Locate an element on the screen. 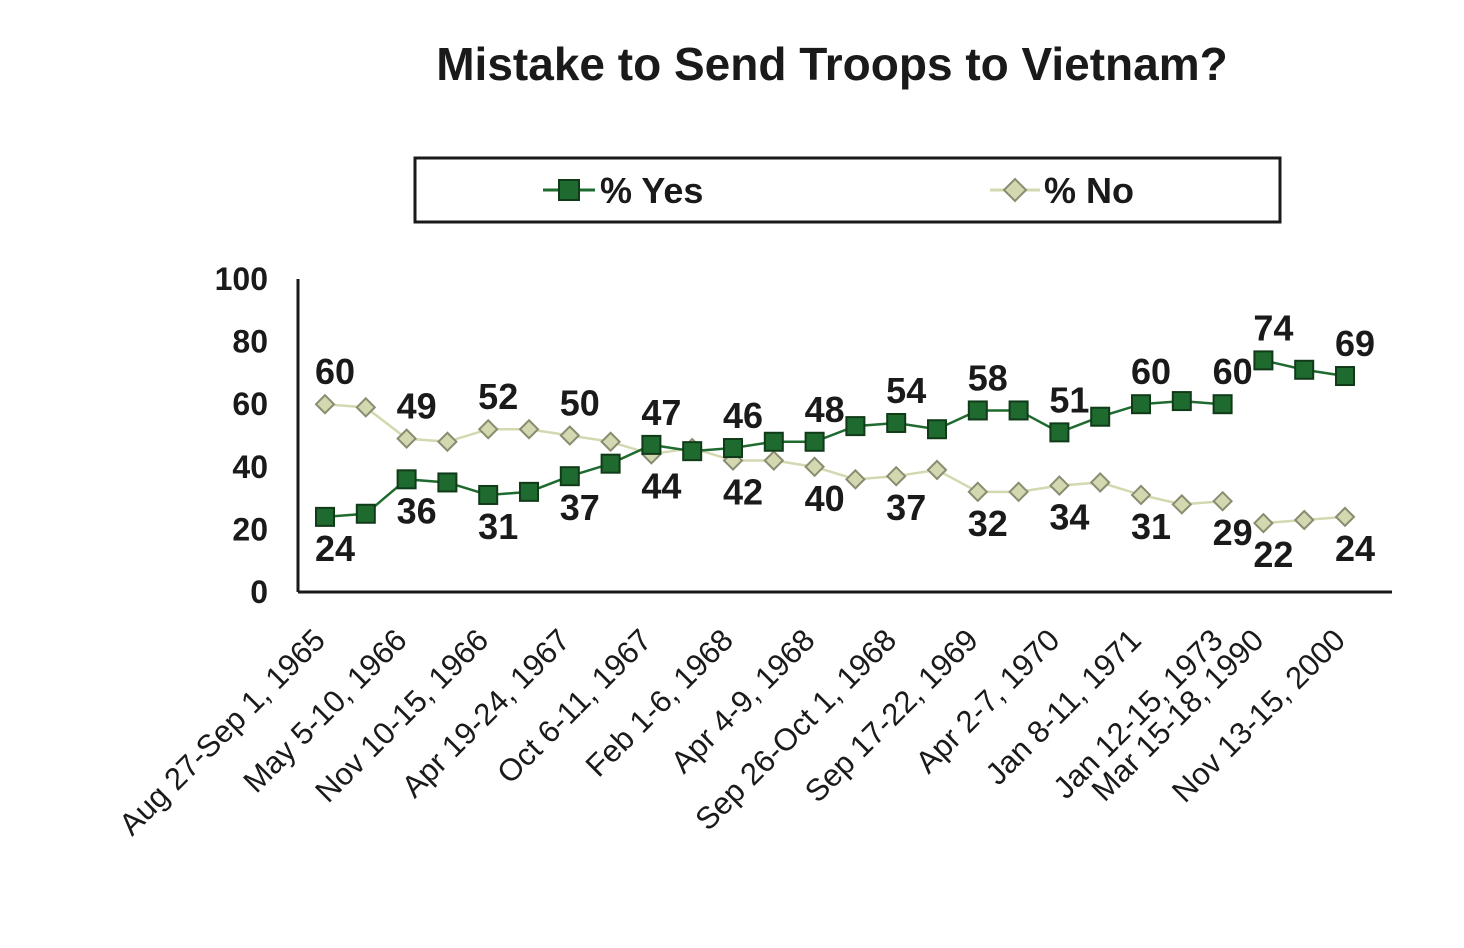  y-tick-label: 20 is located at coordinates (250, 529).